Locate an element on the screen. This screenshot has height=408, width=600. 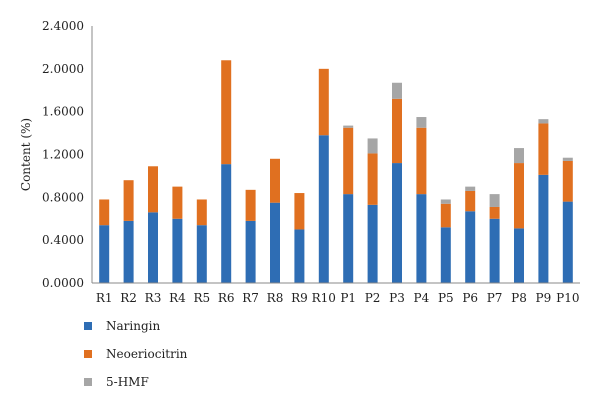
legend-item: 5-HMF is located at coordinates (116, 382).